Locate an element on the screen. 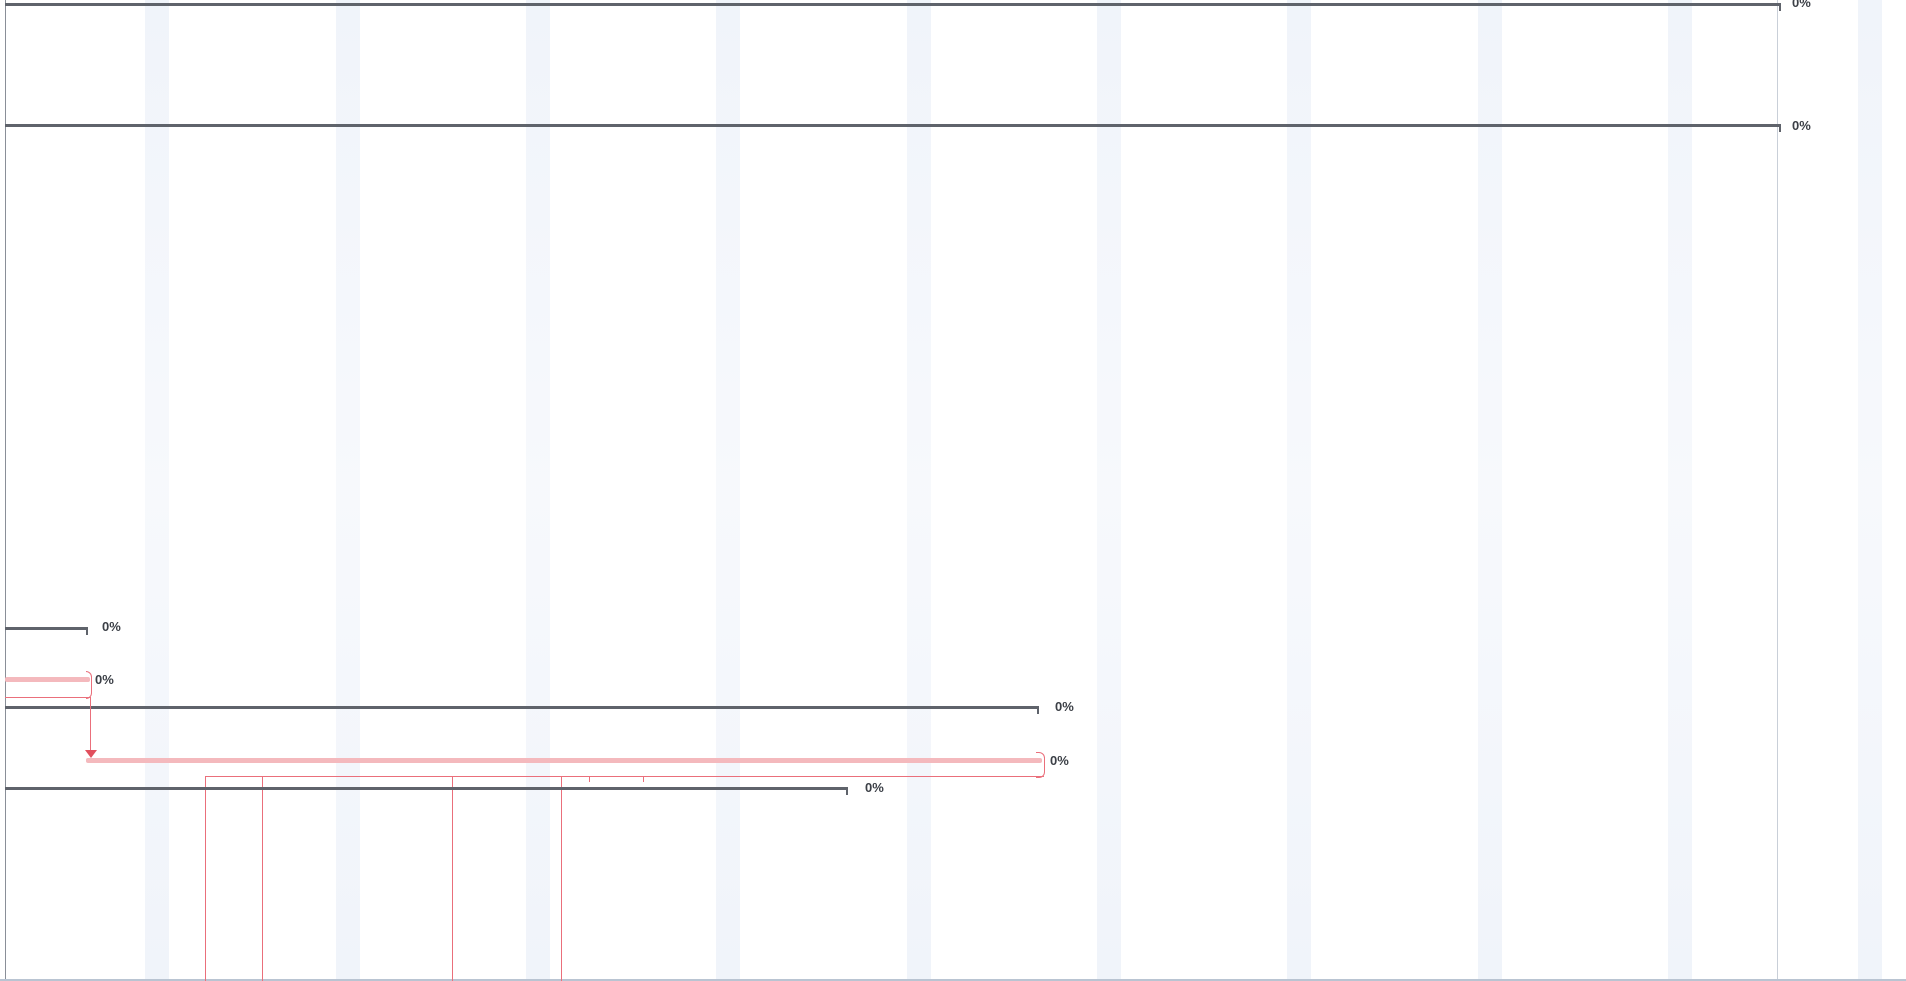 The height and width of the screenshot is (981, 1906). dependency-arrow-icon is located at coordinates (91, 754).